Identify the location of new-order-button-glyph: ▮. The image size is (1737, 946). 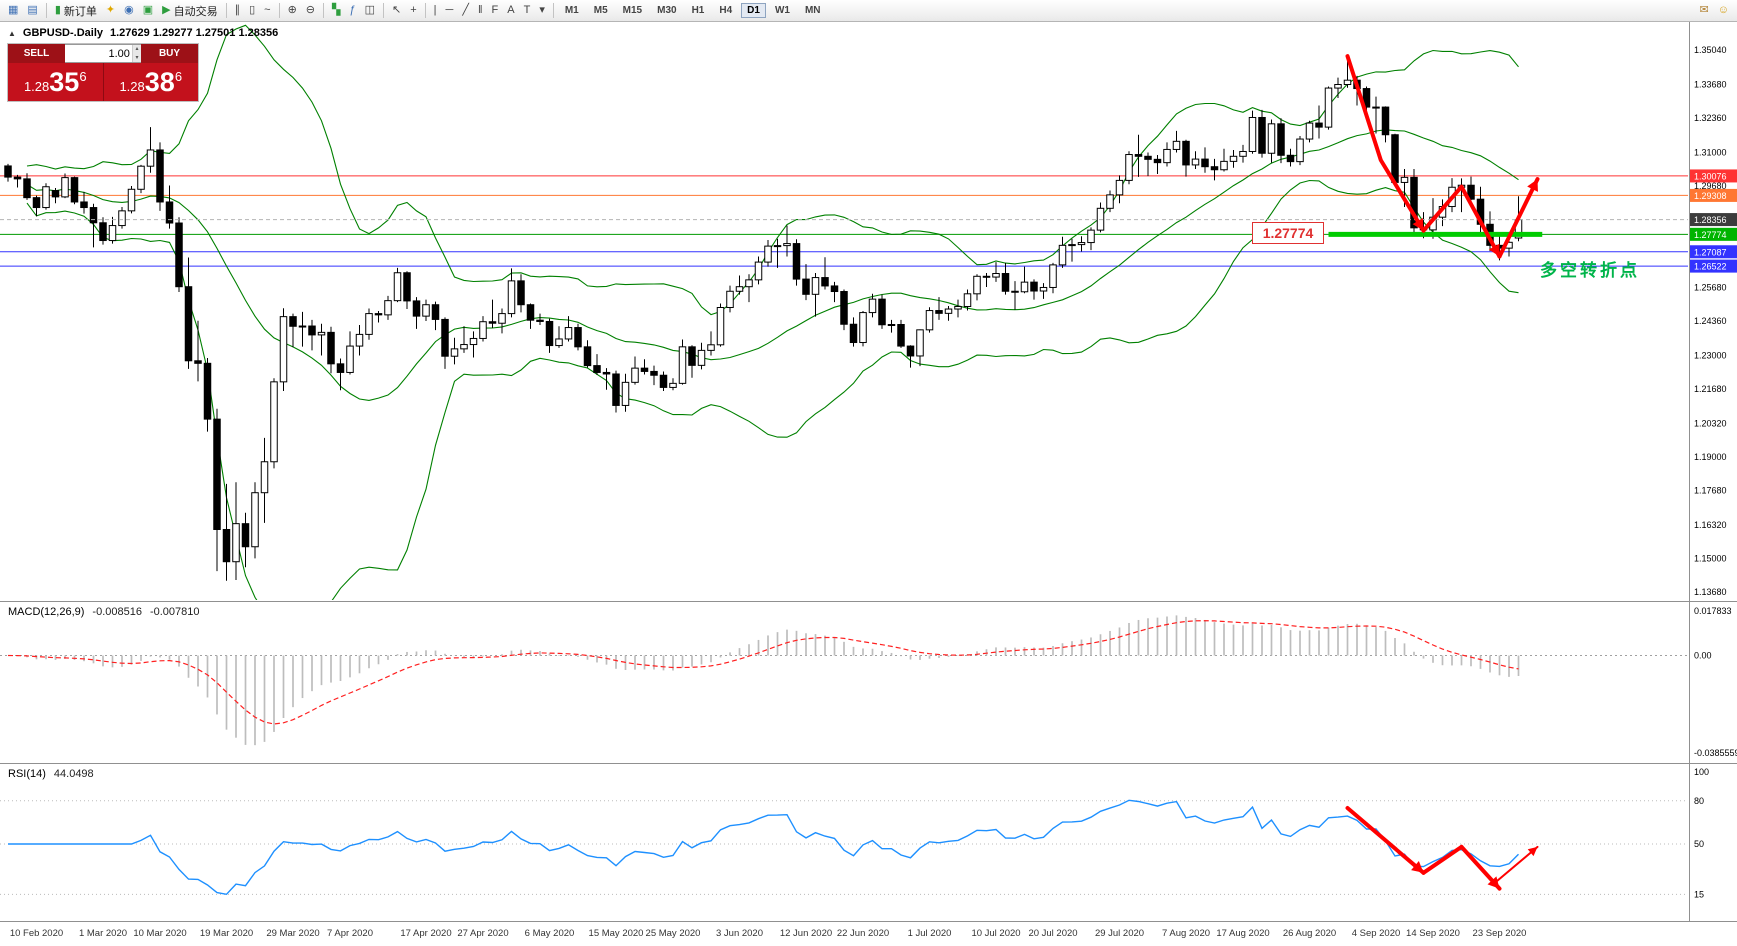
(57, 10).